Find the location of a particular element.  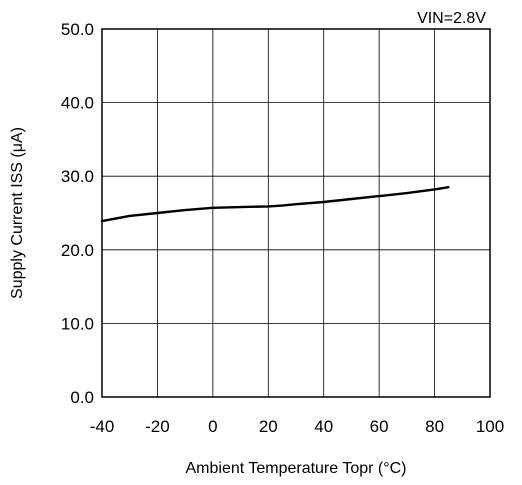

y-tick-label: 40.0 is located at coordinates (77, 103).